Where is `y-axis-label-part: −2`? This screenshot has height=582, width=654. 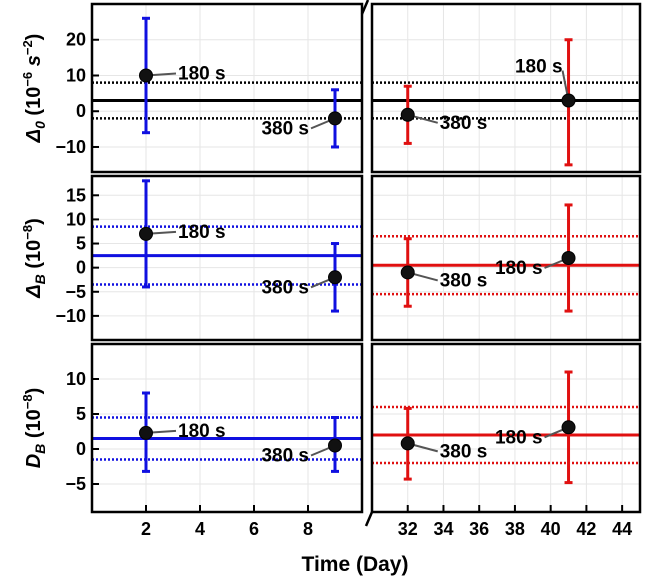
y-axis-label-part: −2 is located at coordinates (27, 47).